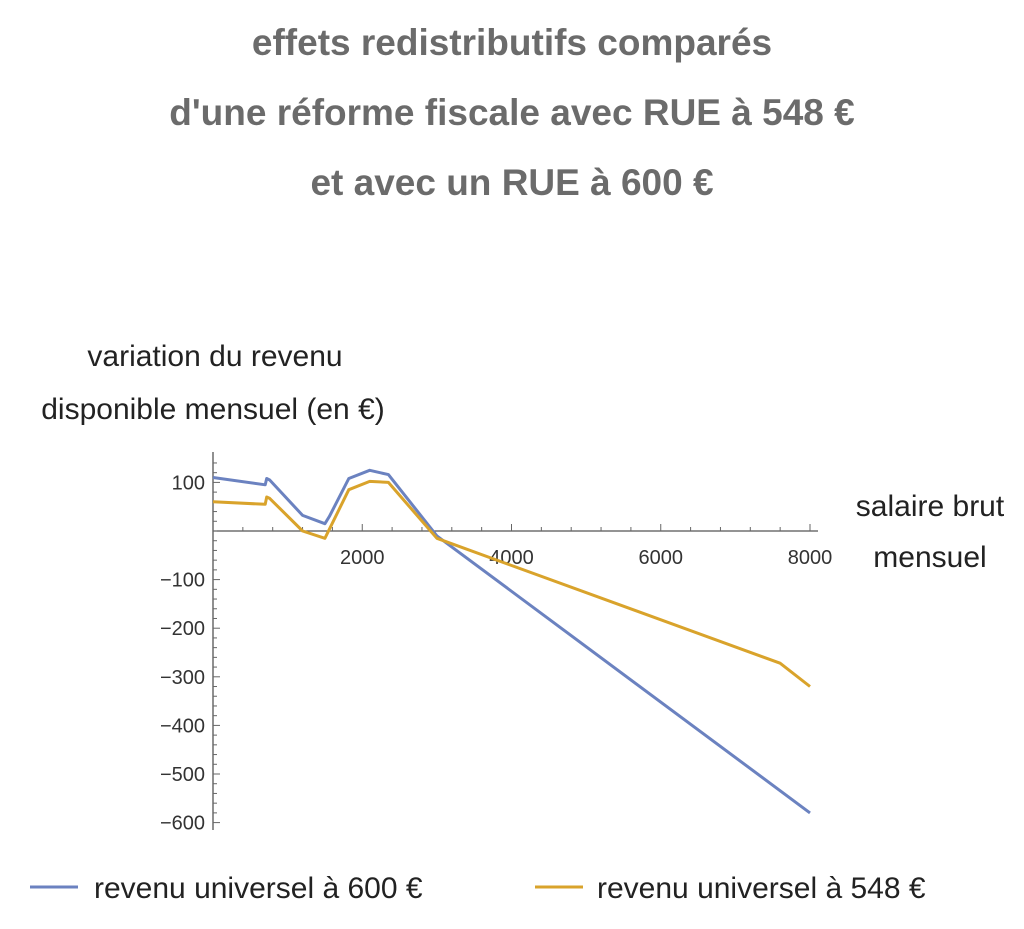 This screenshot has height=929, width=1024. Describe the element at coordinates (182, 726) in the screenshot. I see `y-tick-label: −400` at that location.